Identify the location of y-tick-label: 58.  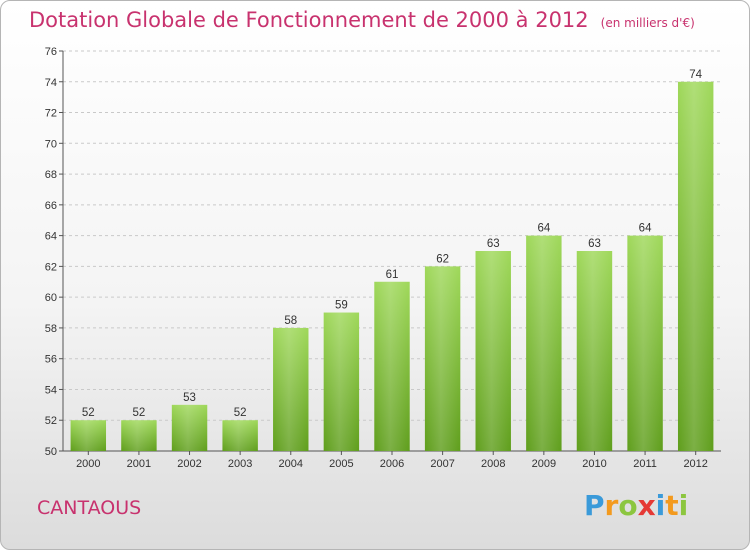
(51, 329).